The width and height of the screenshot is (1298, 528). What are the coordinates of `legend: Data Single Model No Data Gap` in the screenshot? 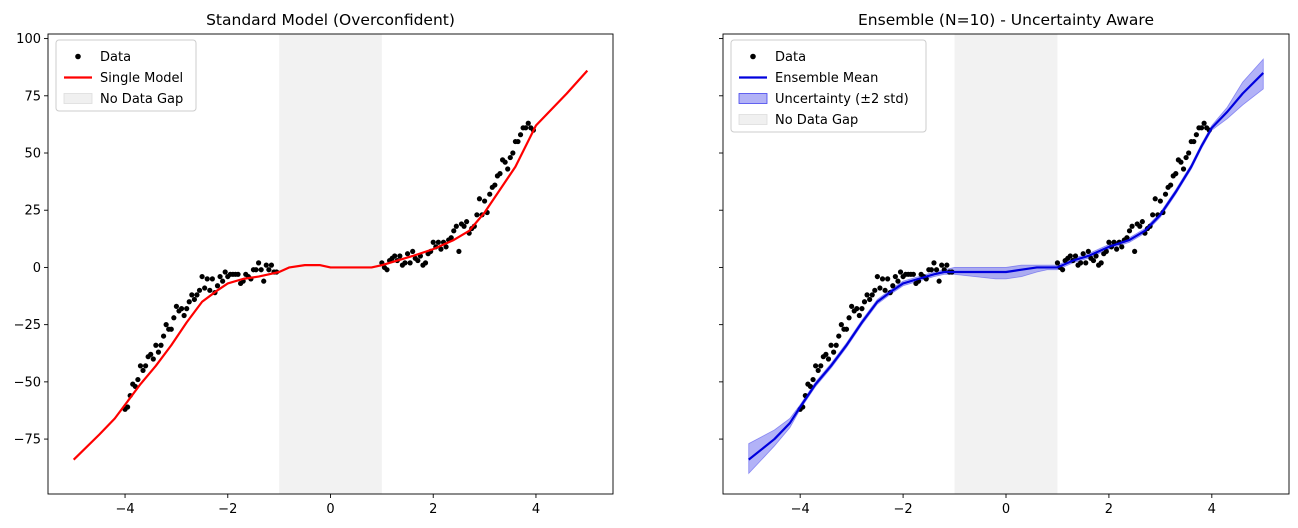 It's located at (126, 75).